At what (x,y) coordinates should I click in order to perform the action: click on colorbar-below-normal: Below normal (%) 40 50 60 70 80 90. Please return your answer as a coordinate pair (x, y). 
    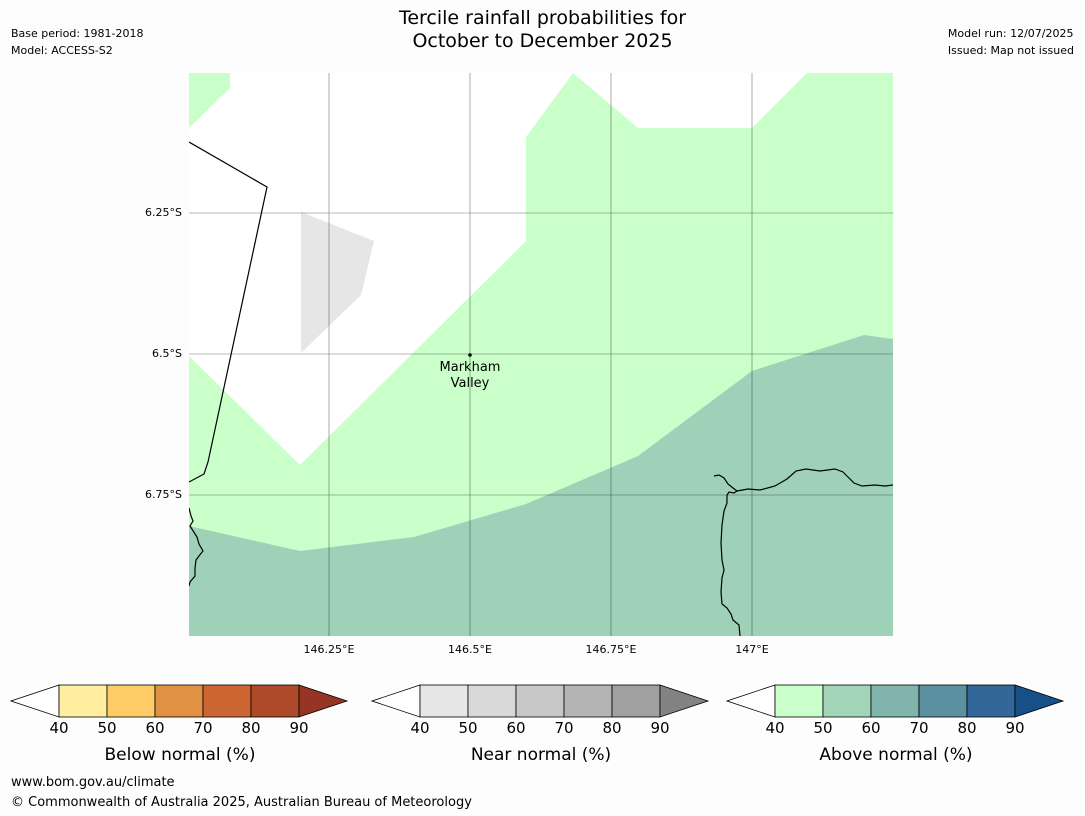
    Looking at the image, I should click on (179, 724).